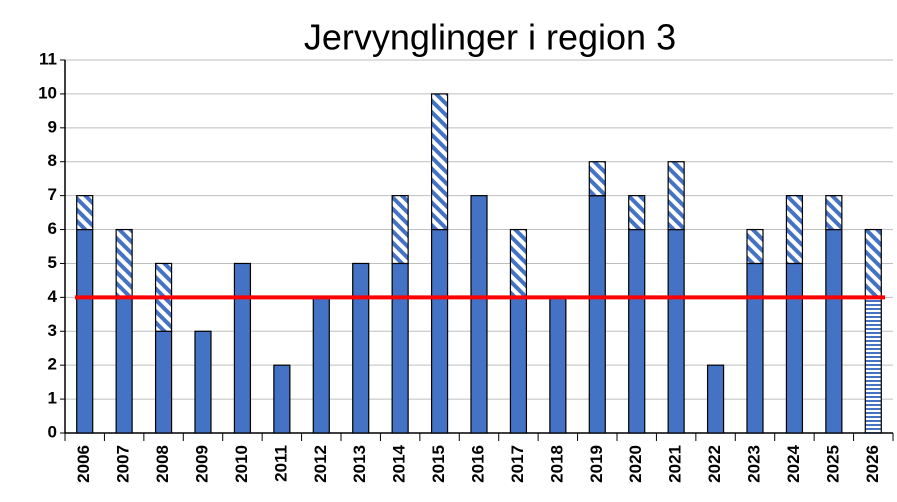  What do you see at coordinates (52, 398) in the screenshot?
I see `y-tick-label: 1` at bounding box center [52, 398].